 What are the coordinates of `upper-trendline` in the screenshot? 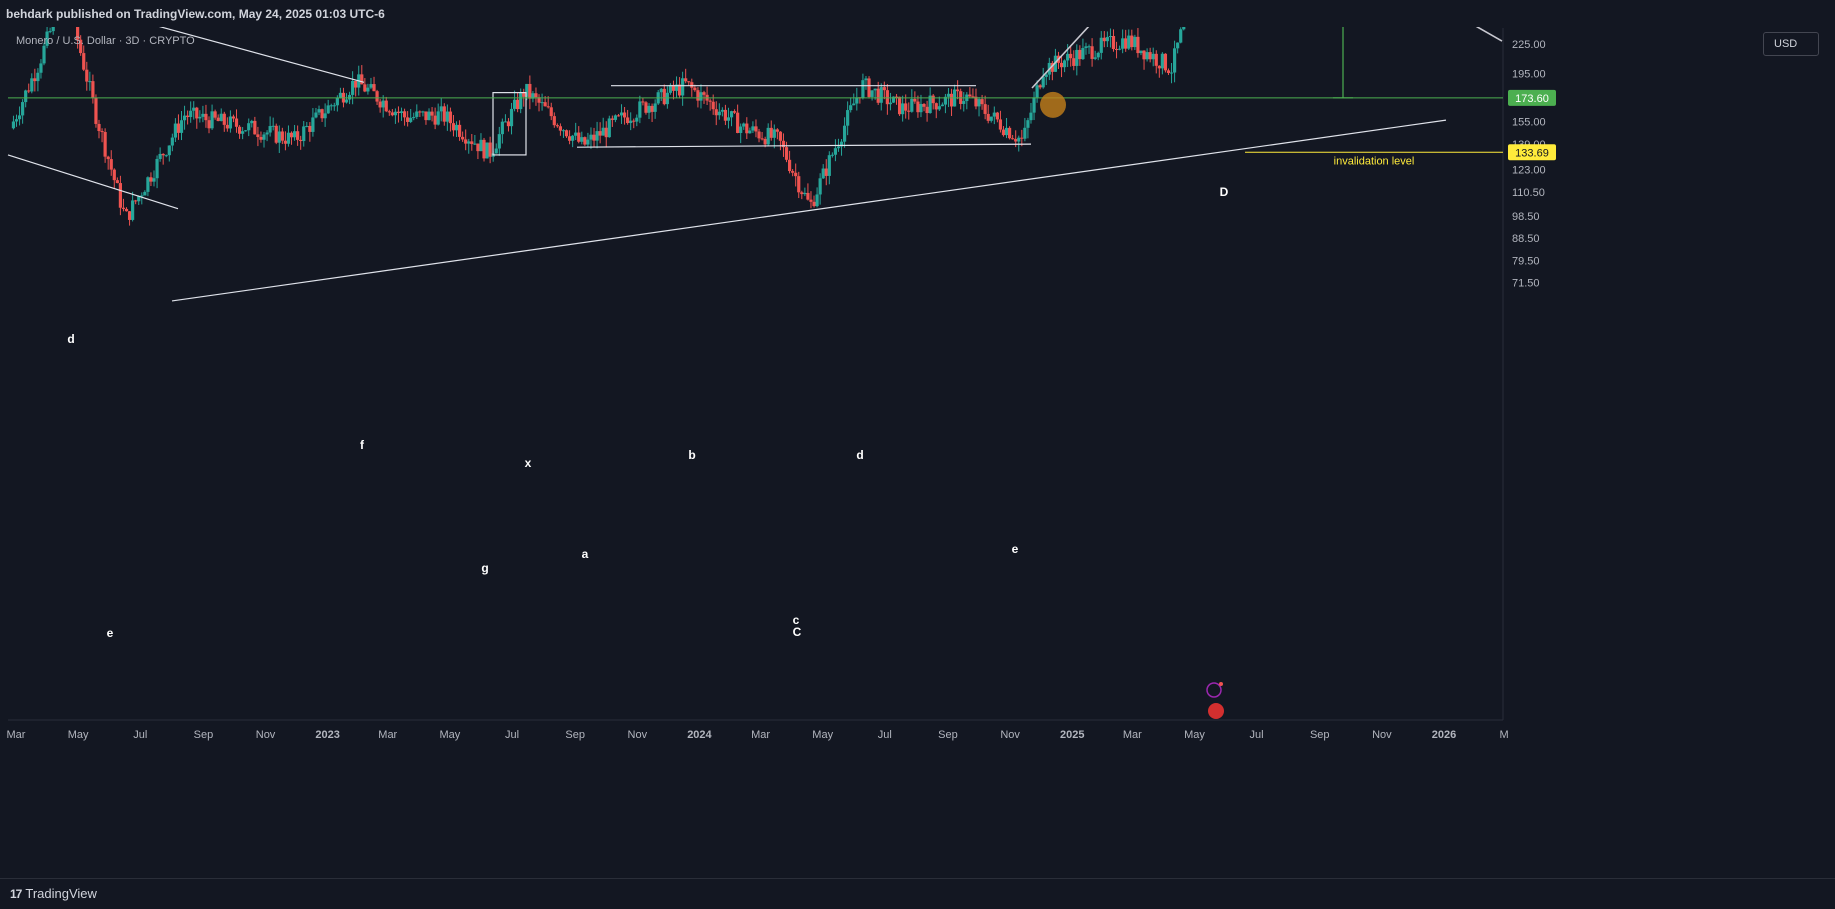 It's located at (261, 55).